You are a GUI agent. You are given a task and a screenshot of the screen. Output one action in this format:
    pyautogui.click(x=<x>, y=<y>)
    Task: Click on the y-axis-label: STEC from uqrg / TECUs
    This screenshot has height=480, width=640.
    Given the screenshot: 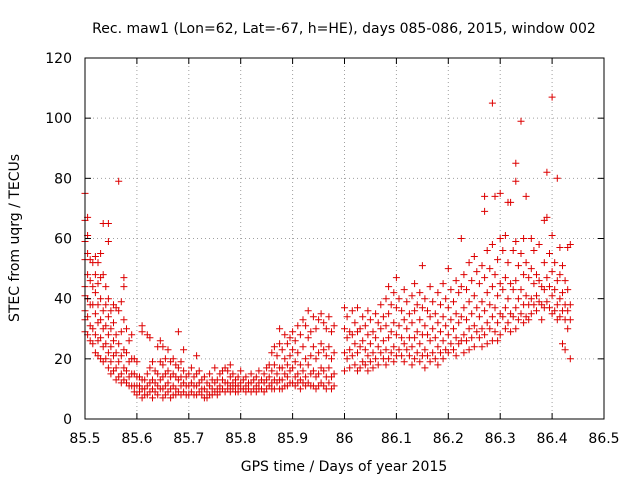 What is the action you would take?
    pyautogui.click(x=15, y=238)
    